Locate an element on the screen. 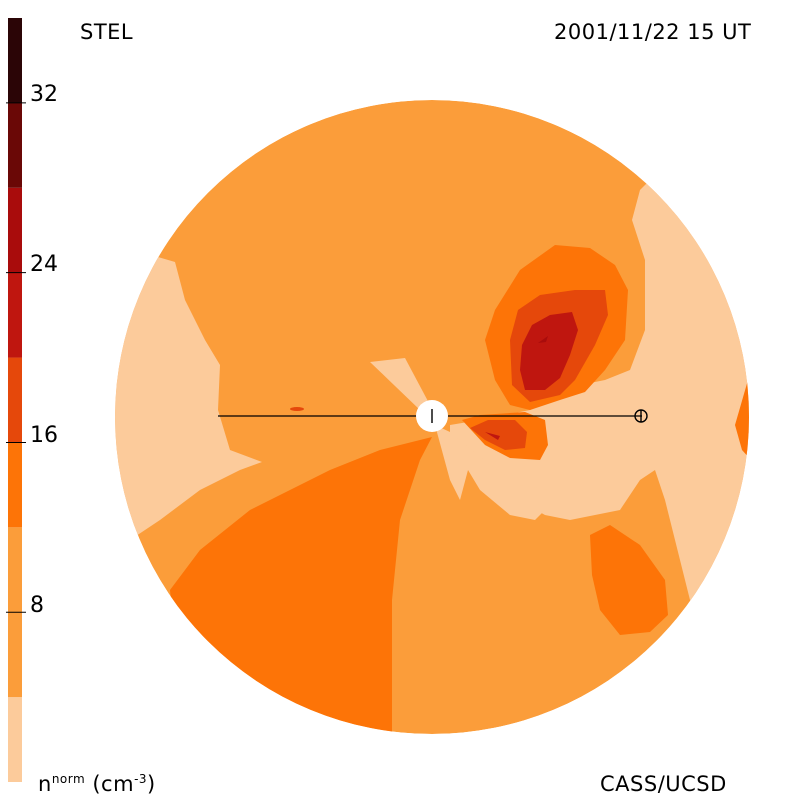  unit-close: ) is located at coordinates (151, 784).